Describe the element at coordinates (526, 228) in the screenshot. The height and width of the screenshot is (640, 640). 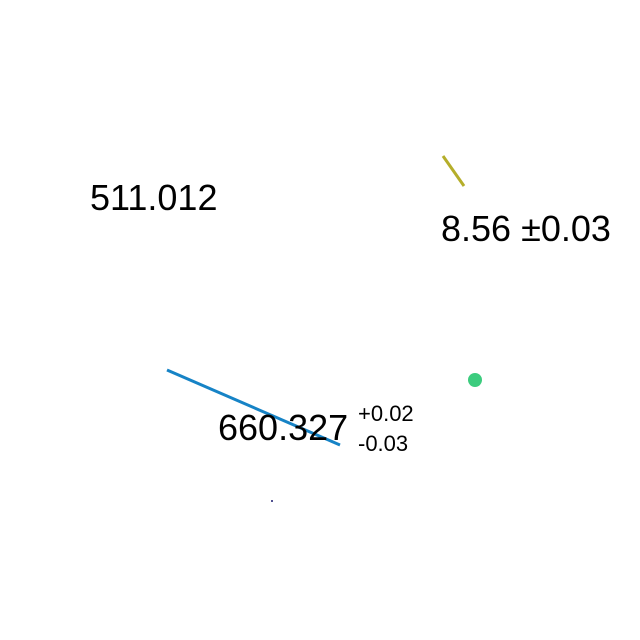
I see `value-b-label: 8.56 ±0.03` at that location.